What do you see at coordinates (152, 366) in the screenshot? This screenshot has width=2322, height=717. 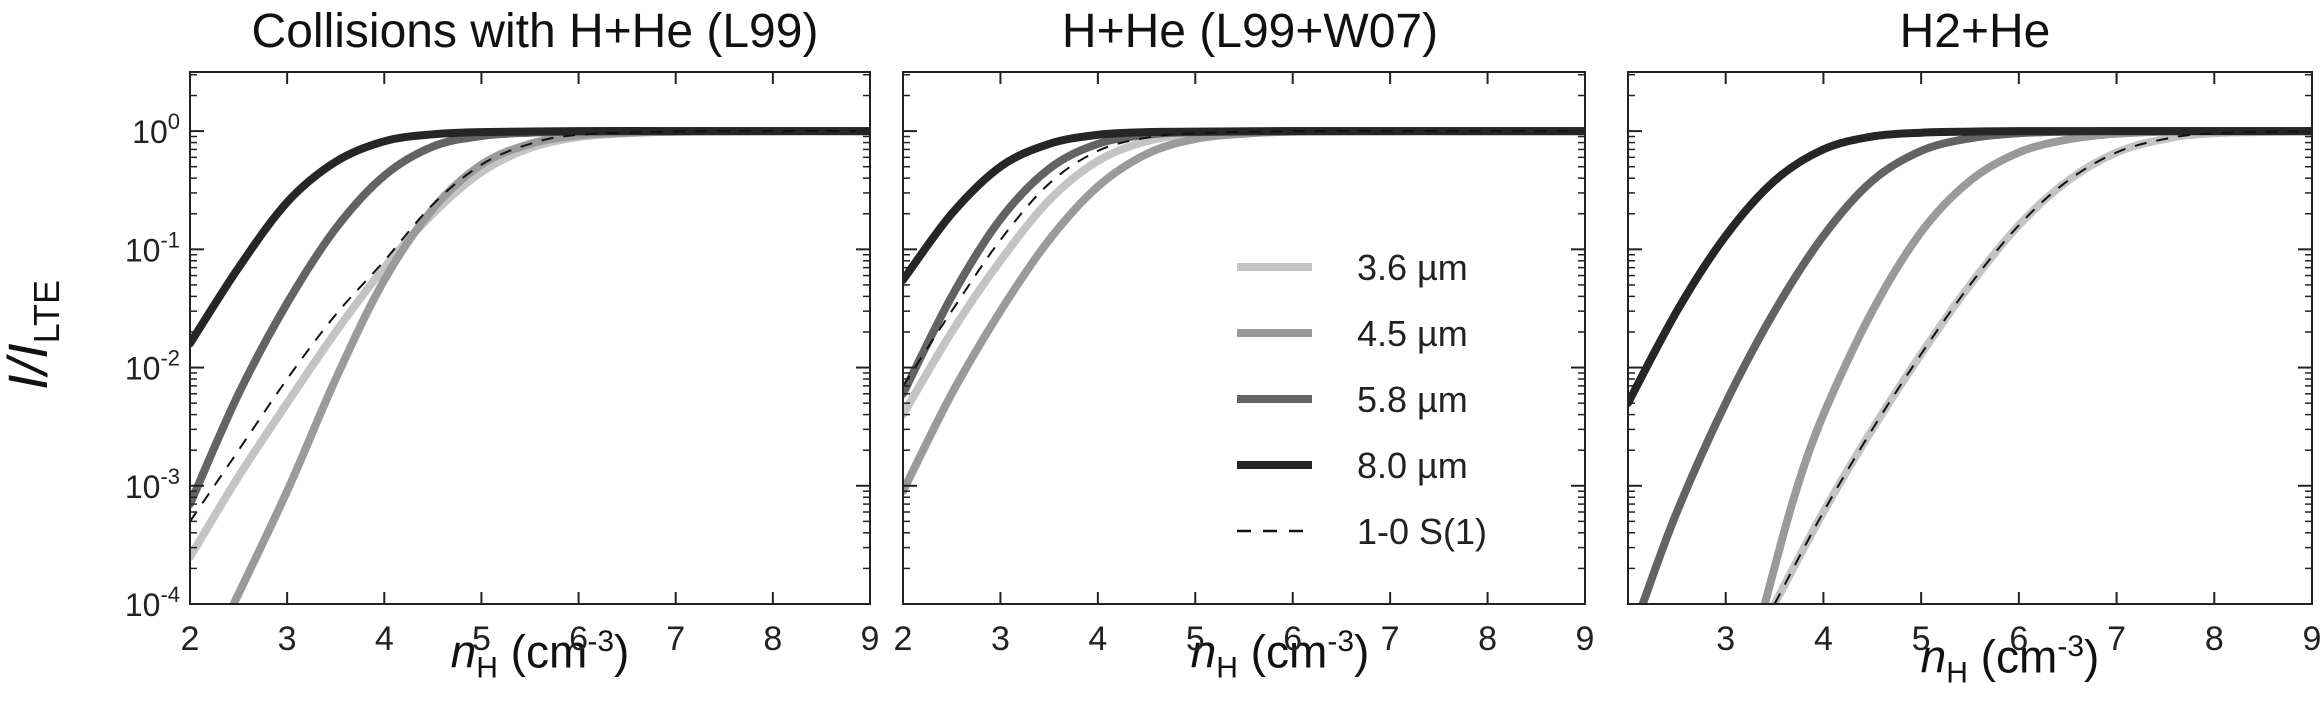 I see `y-tick-label: 10⁻²` at bounding box center [152, 366].